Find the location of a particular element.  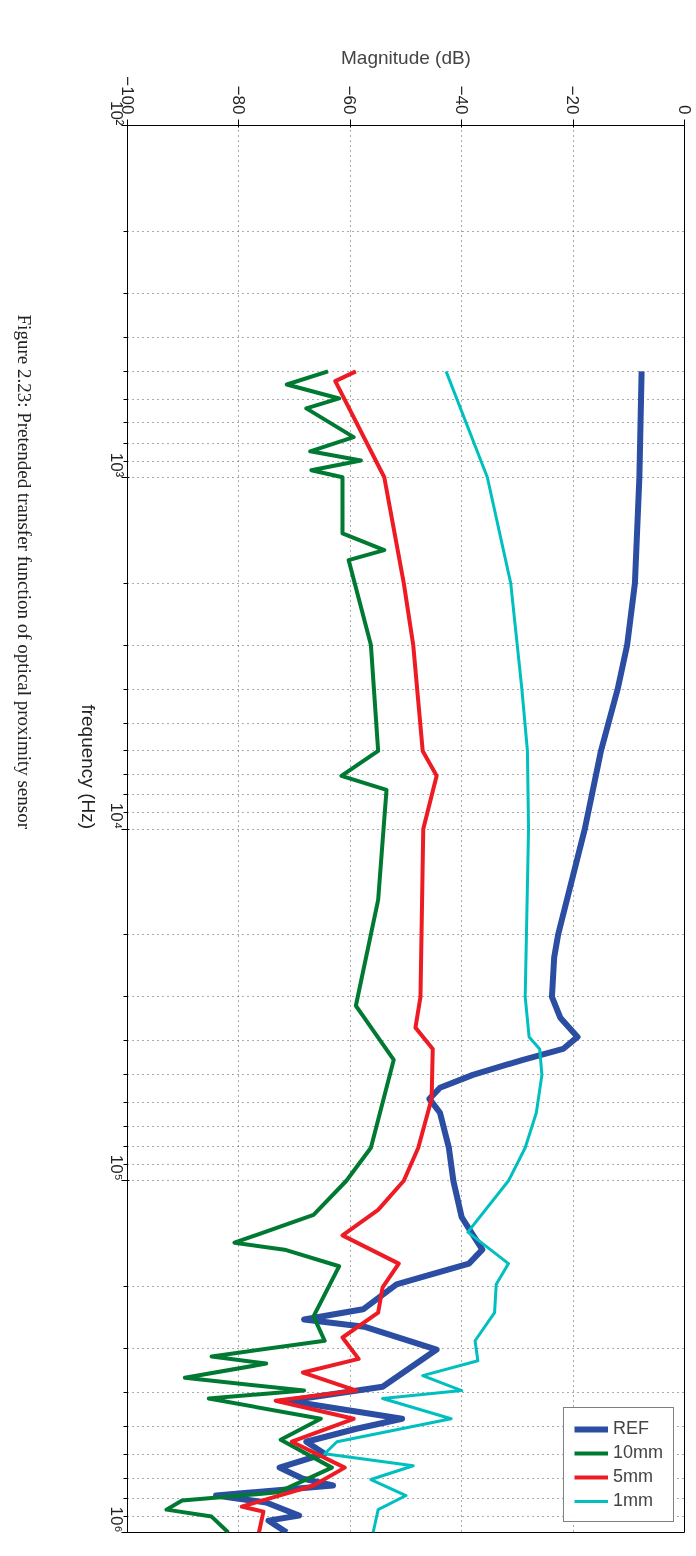

y-tick-label: 10⁶ is located at coordinates (116, 1519).